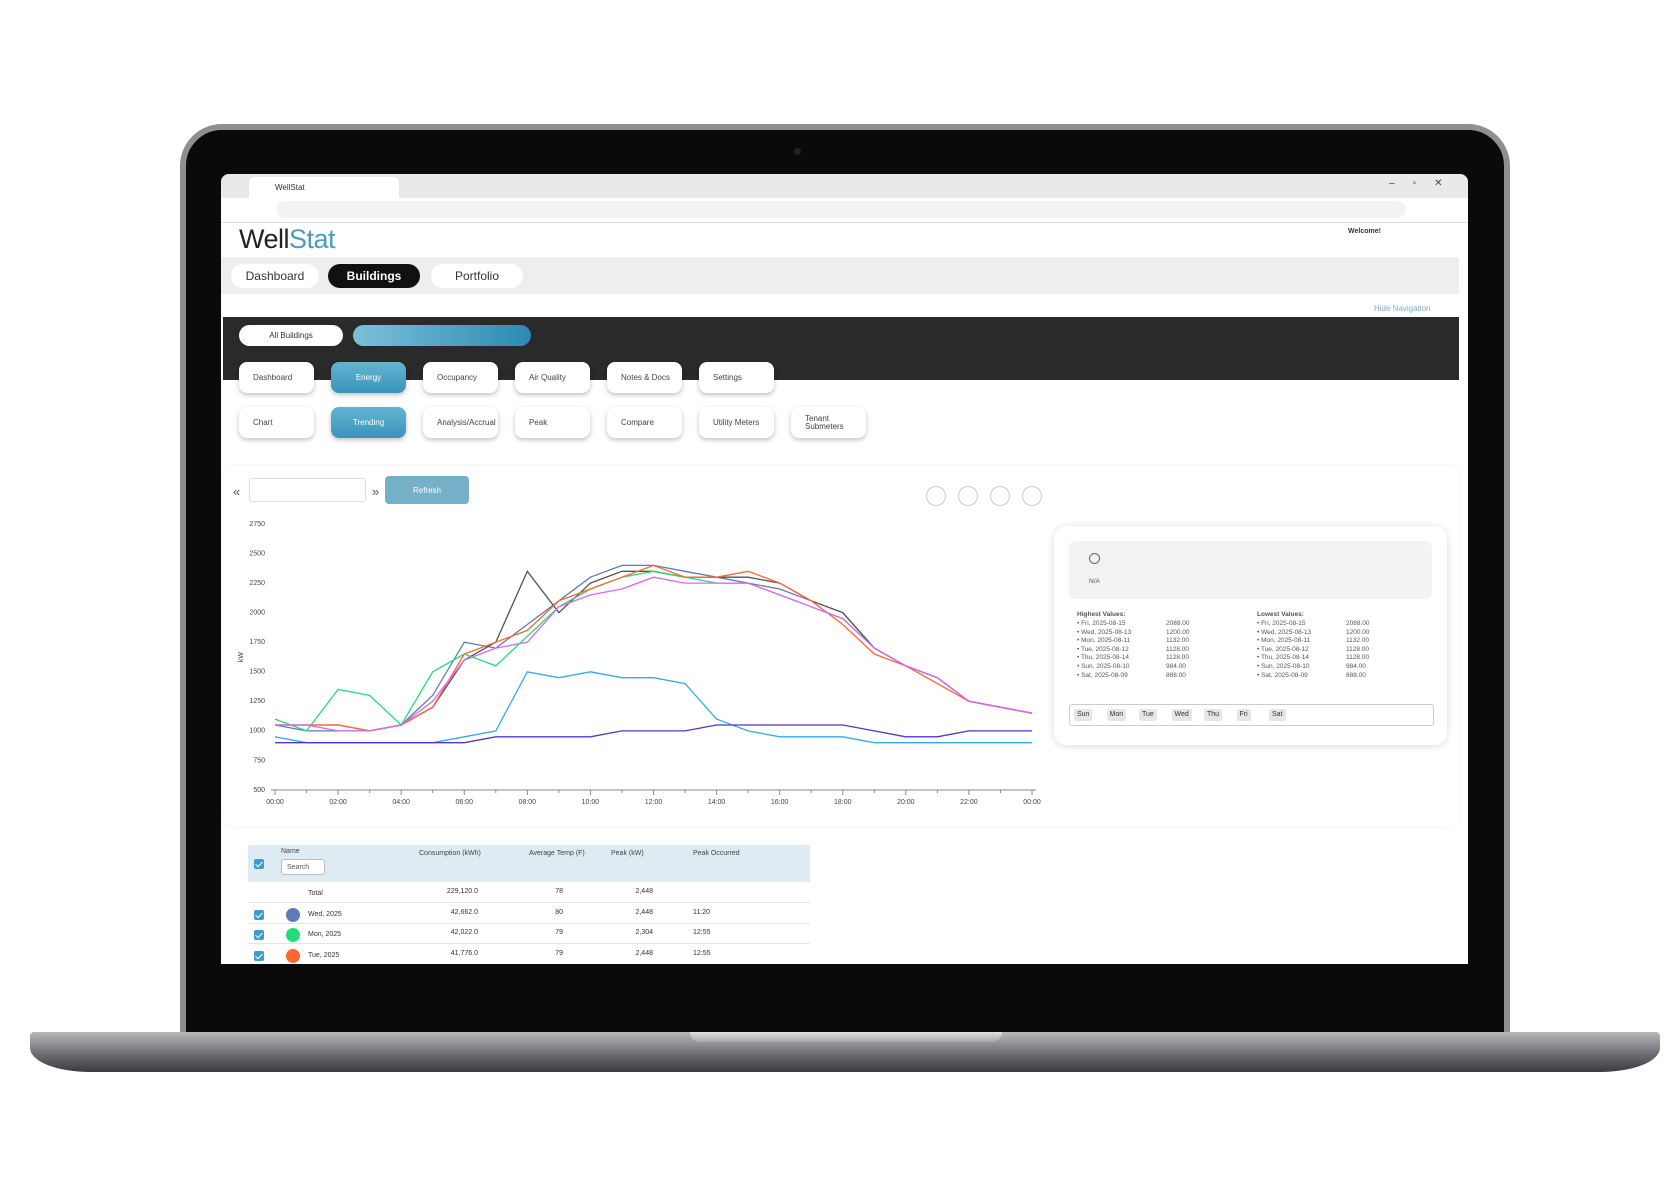  I want to click on menu-button: Energy, so click(368, 377).